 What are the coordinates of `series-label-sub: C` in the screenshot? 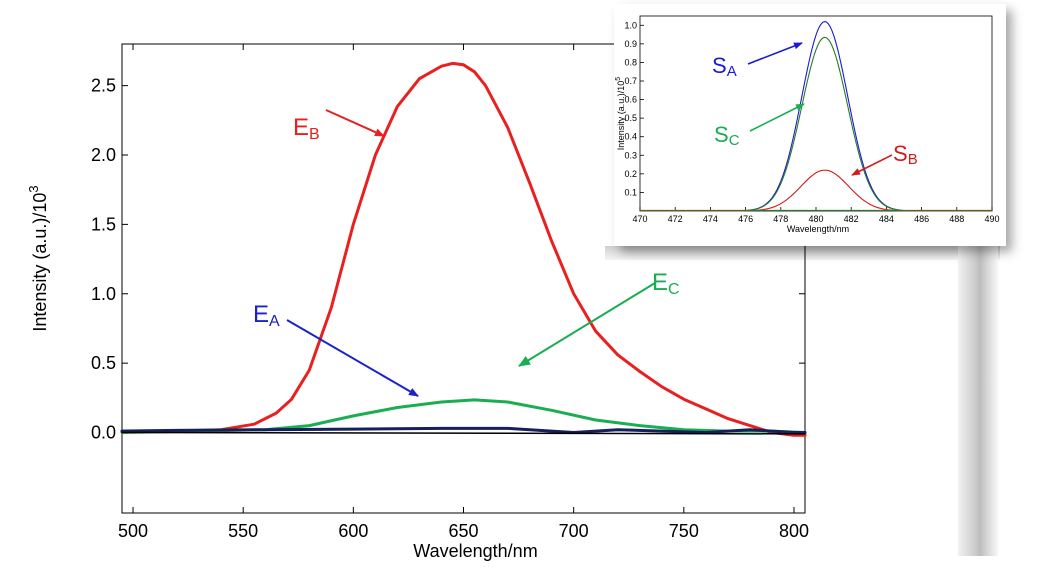 It's located at (674, 289).